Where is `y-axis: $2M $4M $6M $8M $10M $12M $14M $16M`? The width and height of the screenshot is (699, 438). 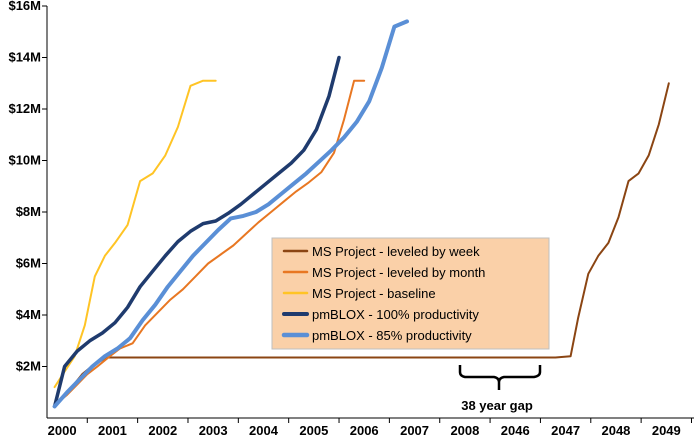 y-axis: $2M $4M $6M $8M $10M $12M $14M $16M is located at coordinates (27, 187).